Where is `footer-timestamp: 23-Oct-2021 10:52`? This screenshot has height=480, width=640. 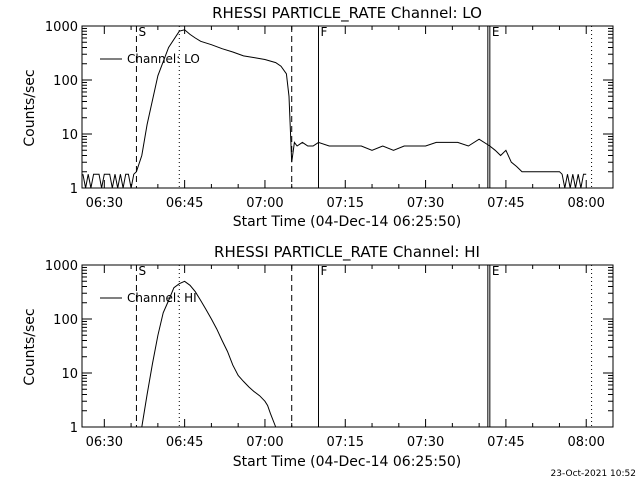 footer-timestamp: 23-Oct-2021 10:52 is located at coordinates (593, 474).